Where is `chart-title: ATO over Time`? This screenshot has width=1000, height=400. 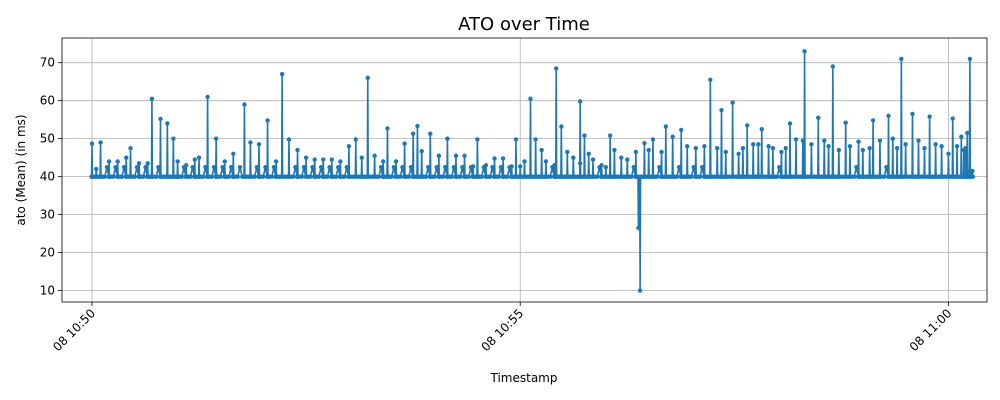
chart-title: ATO over Time is located at coordinates (524, 24).